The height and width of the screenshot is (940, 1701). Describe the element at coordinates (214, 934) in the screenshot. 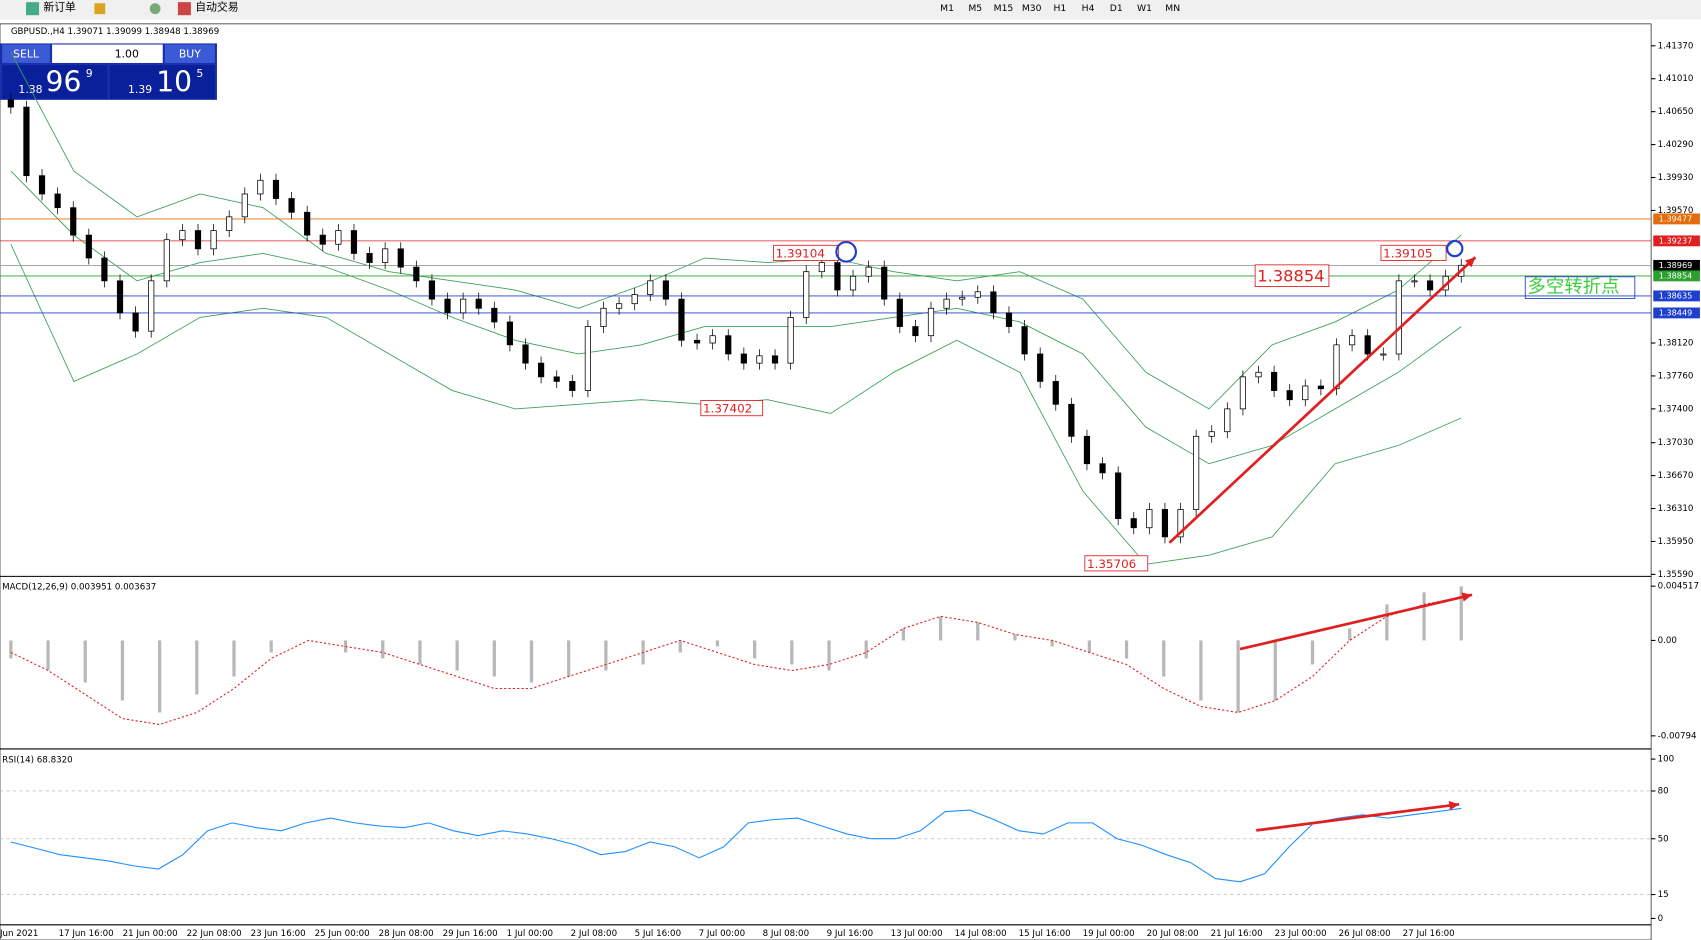

I see `x-tick-label: 22 Jun 08:00` at that location.